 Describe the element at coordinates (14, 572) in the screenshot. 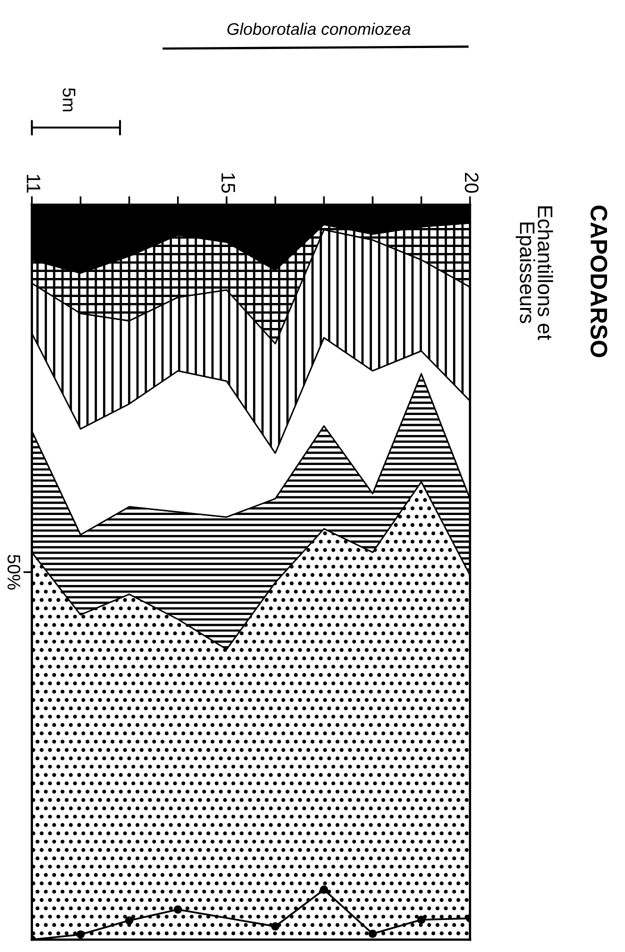

I see `y-tick-label: 50%` at that location.